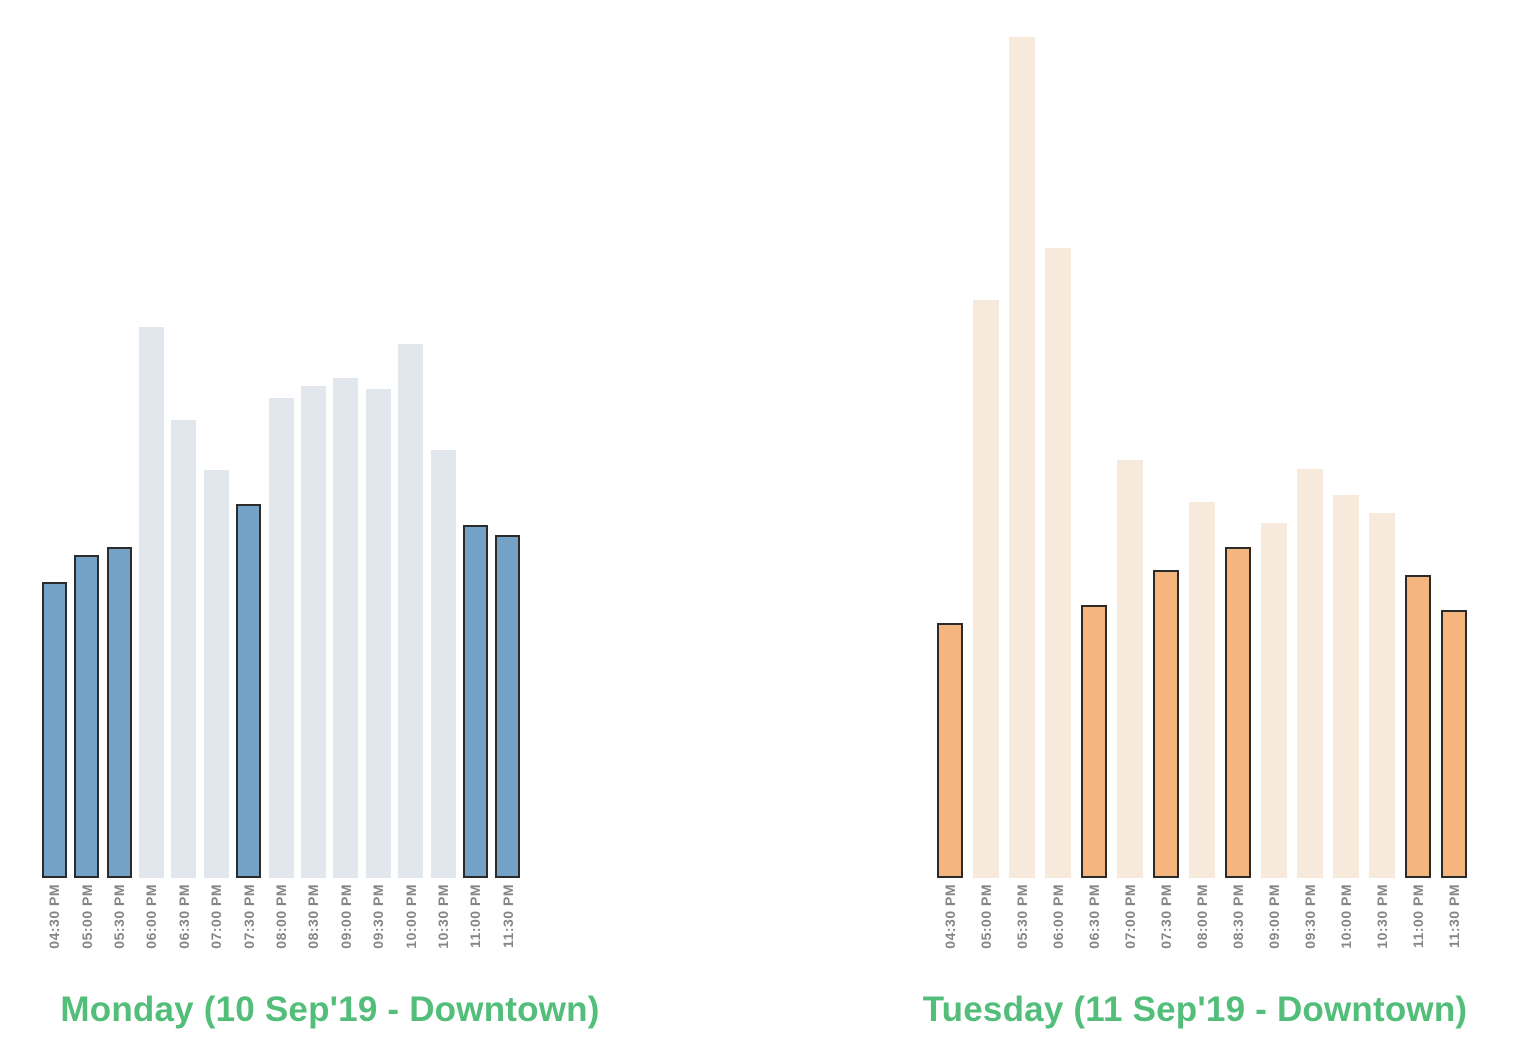  I want to click on highlighted-bar-06-30-pm, so click(1094, 741).